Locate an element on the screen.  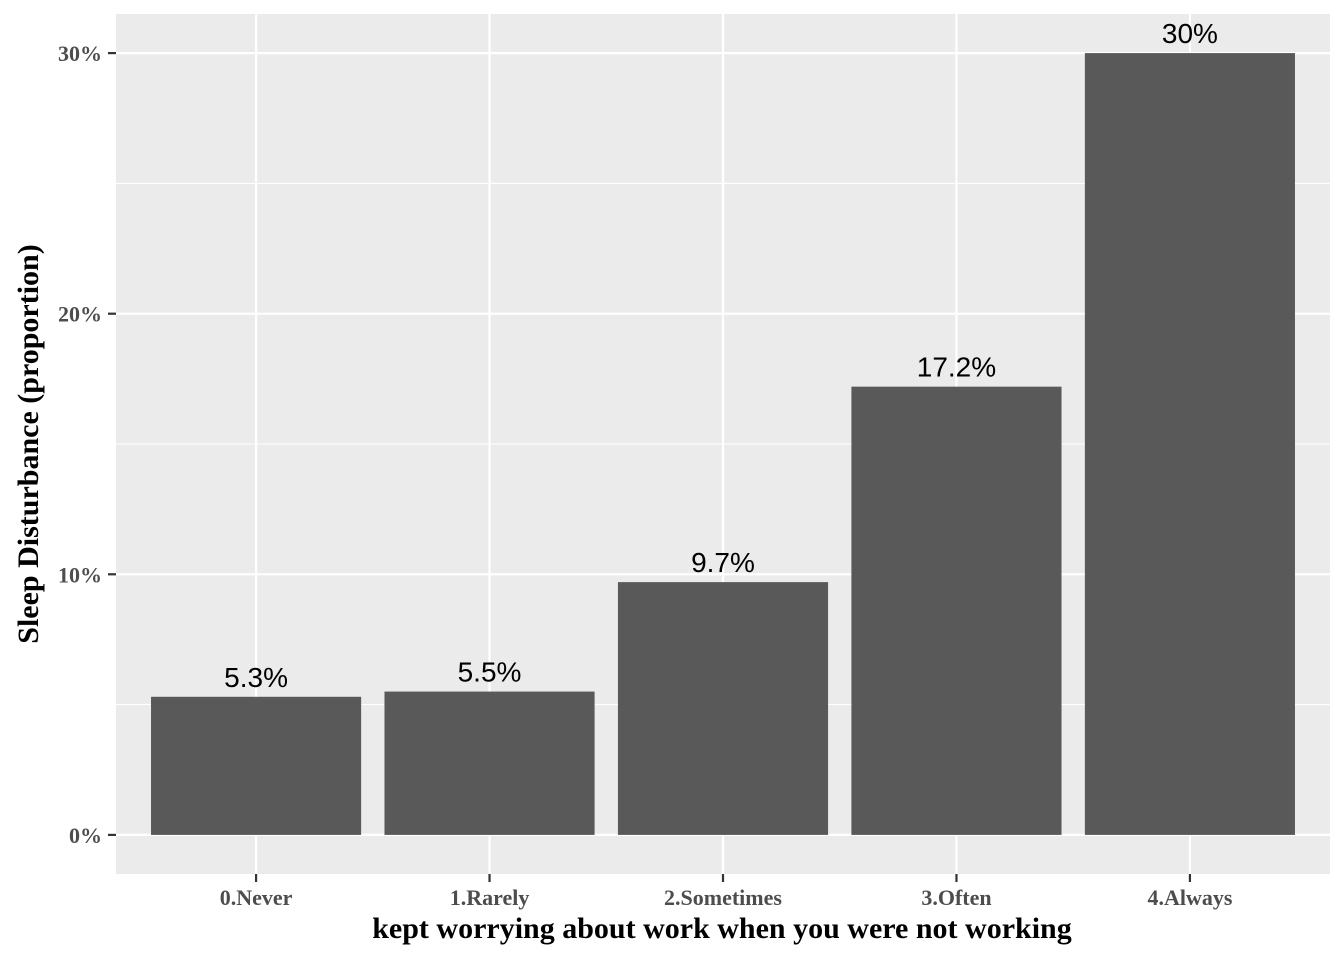
data-label: 5.3% is located at coordinates (256, 677).